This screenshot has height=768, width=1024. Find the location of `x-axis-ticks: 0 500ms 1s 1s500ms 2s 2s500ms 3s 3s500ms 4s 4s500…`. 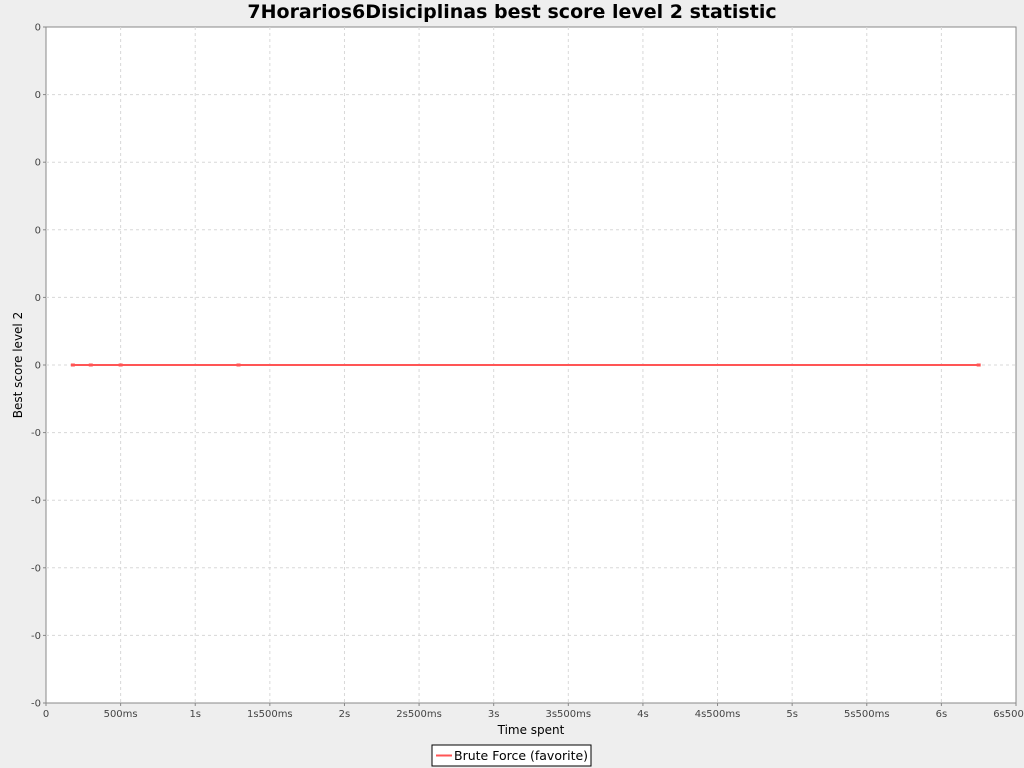

x-axis-ticks: 0 500ms 1s 1s500ms 2s 2s500ms 3s 3s500ms 4s 4s500… is located at coordinates (533, 711).